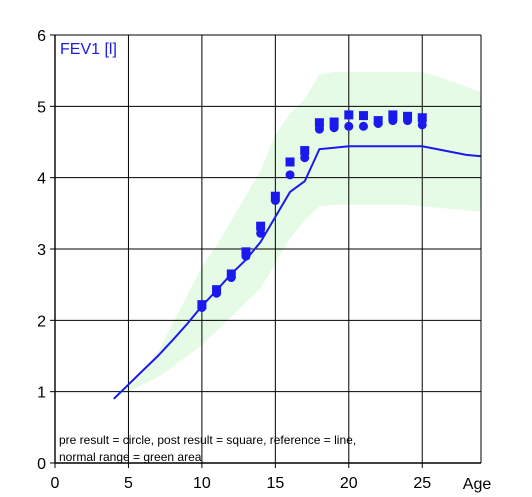 Image resolution: width=532 pixels, height=497 pixels. Describe the element at coordinates (41, 321) in the screenshot. I see `y-tick-label: 2` at that location.